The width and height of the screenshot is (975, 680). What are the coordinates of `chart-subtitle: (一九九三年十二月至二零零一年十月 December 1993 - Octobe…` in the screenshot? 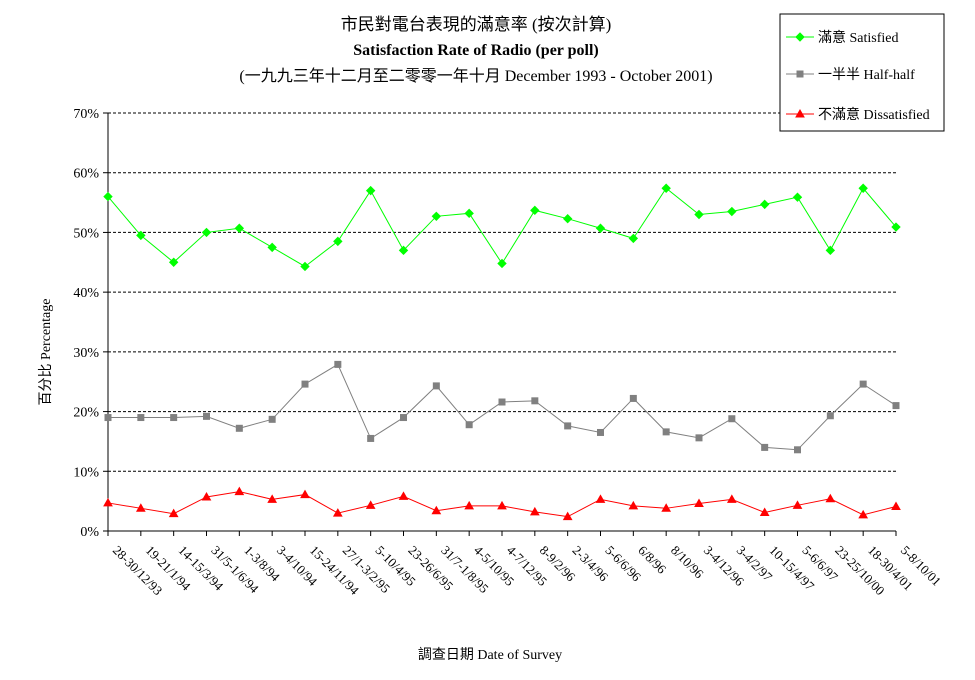 It's located at (475, 76).